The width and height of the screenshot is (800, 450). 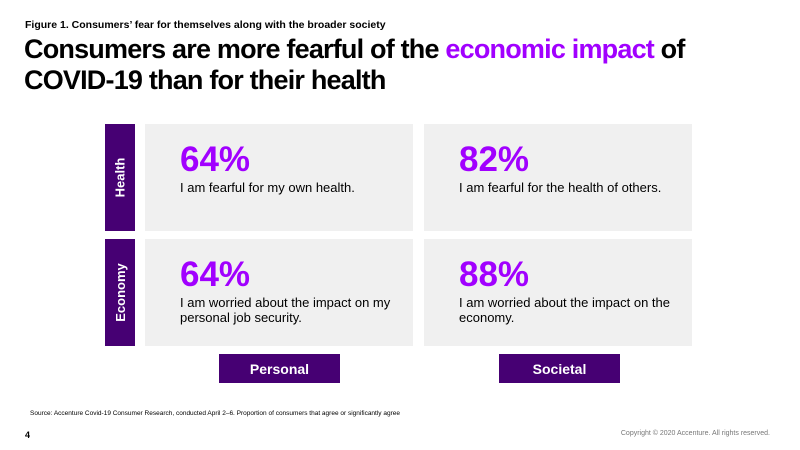 What do you see at coordinates (549, 49) in the screenshot?
I see `title-accent: economic impact` at bounding box center [549, 49].